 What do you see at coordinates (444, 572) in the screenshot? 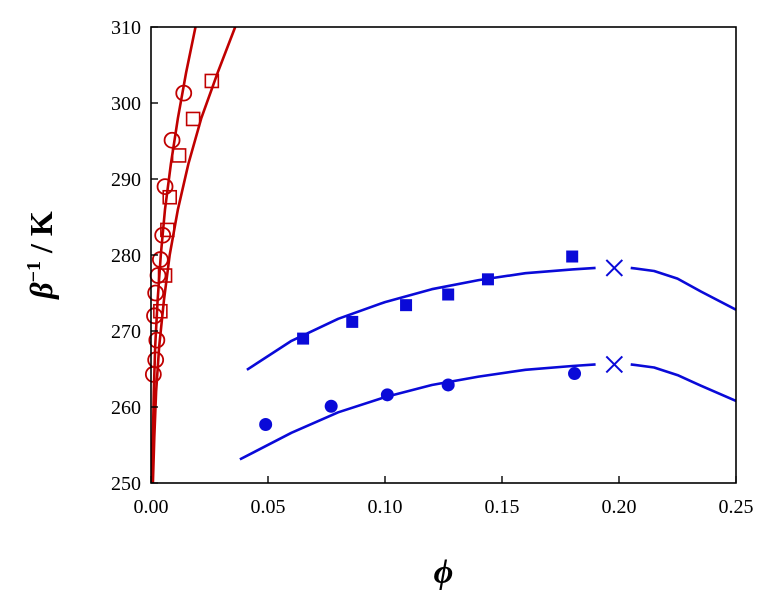
I see `x-axis-title: ϕ` at bounding box center [444, 572].